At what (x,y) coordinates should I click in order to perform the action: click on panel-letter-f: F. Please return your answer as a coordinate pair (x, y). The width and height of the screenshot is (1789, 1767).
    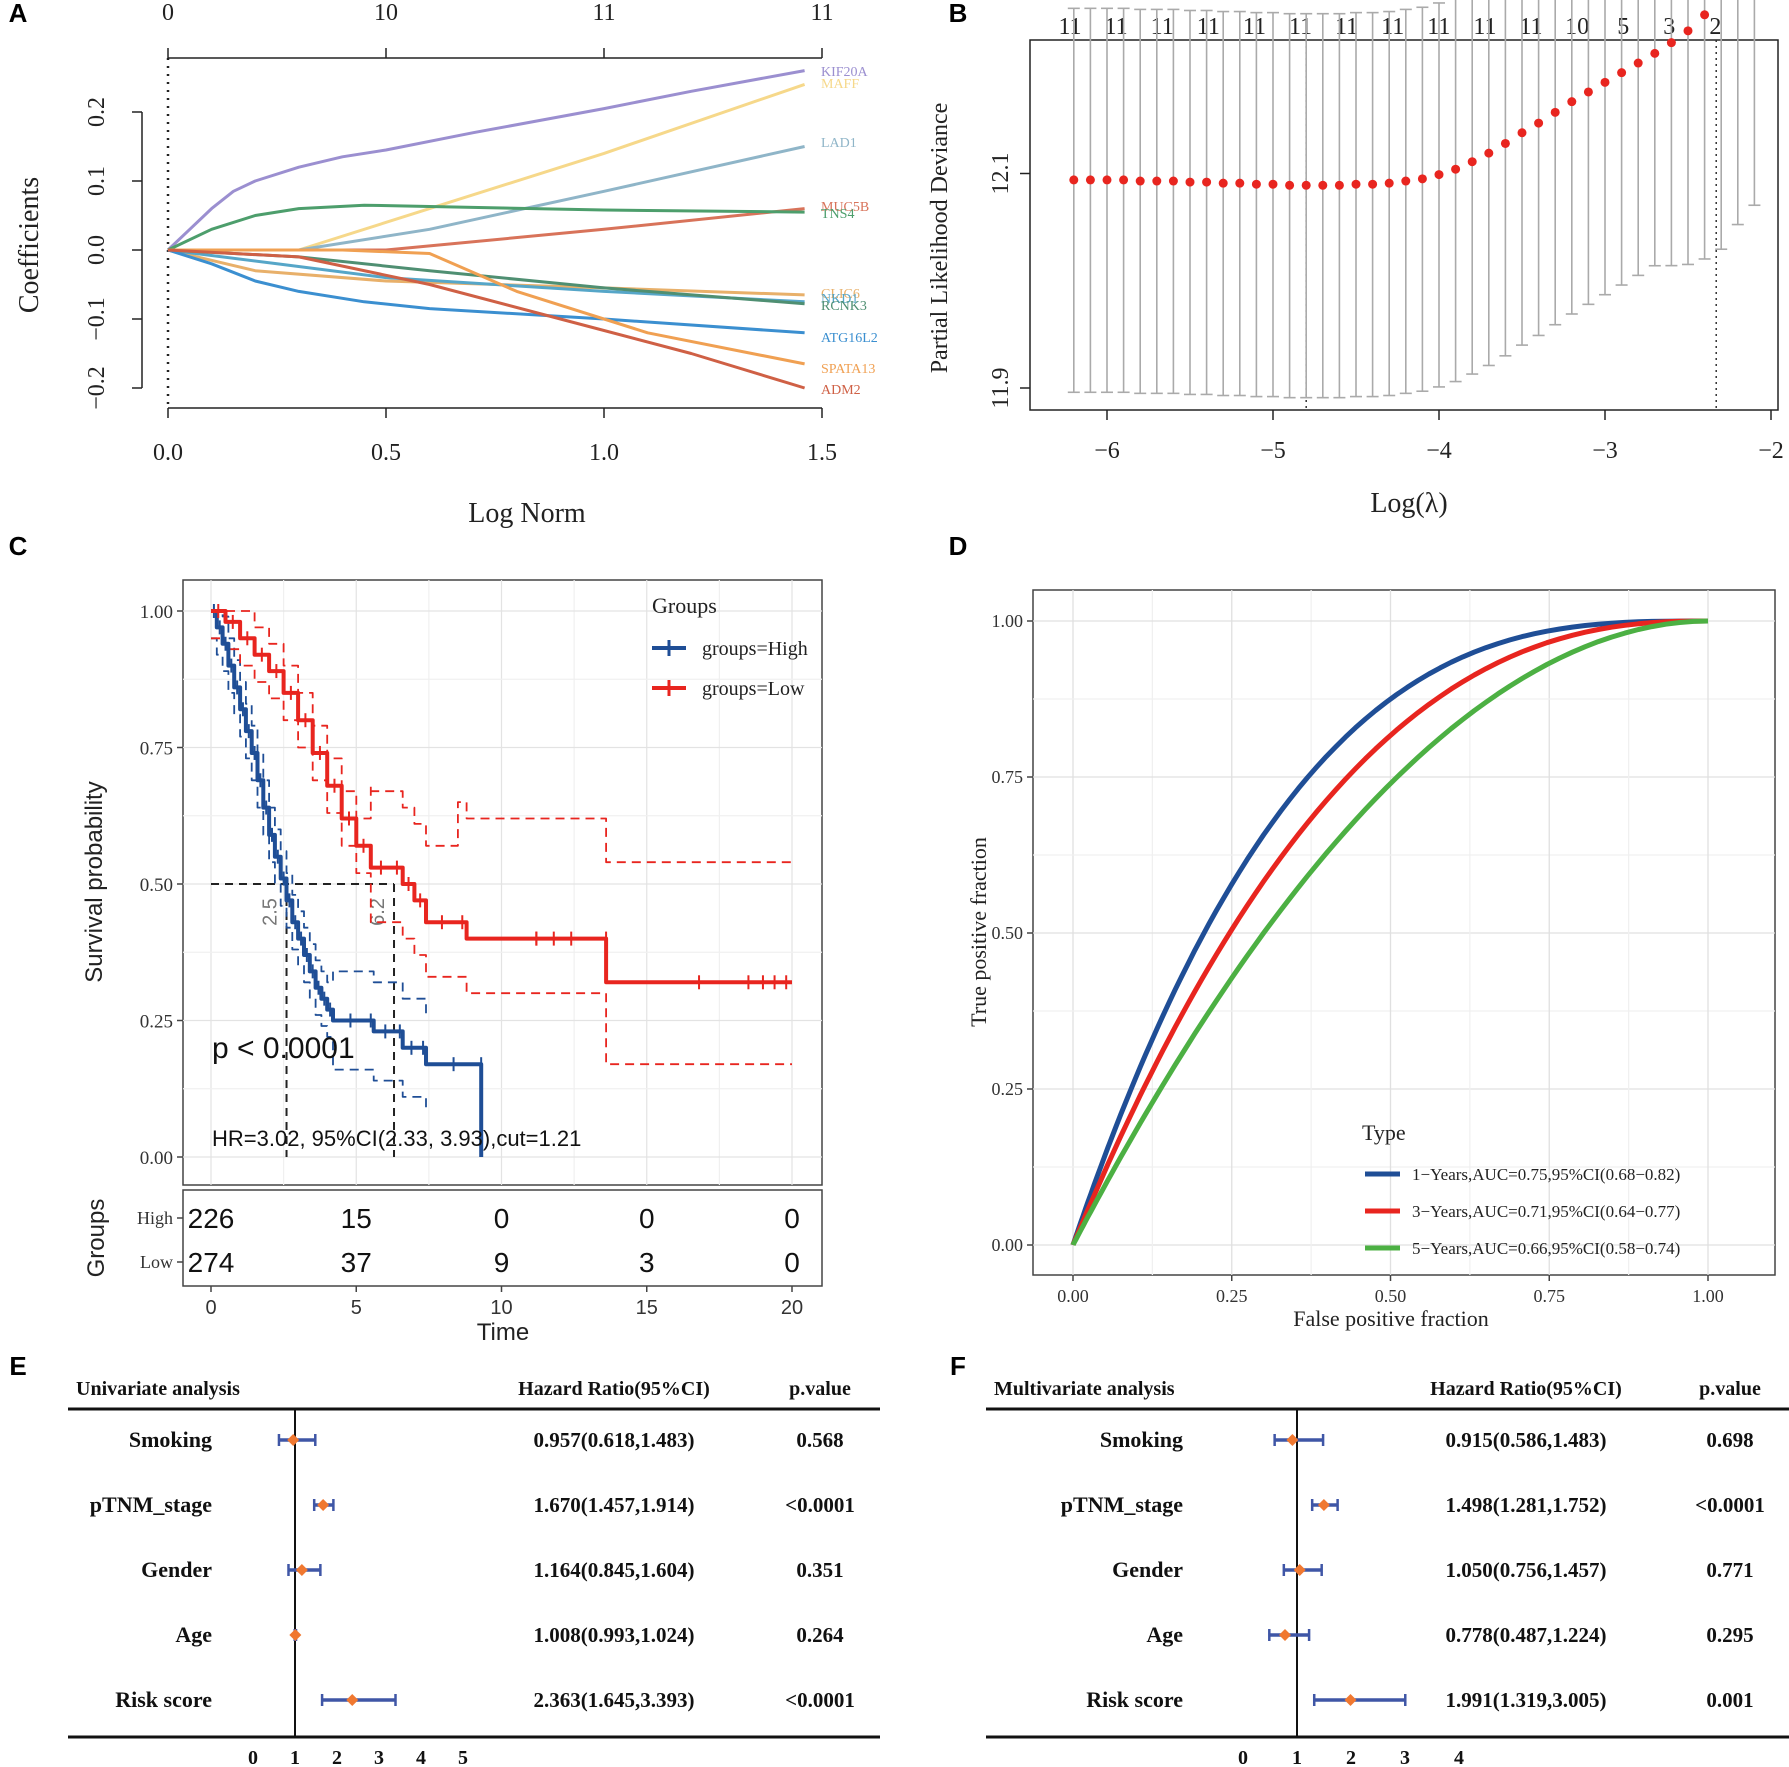
    Looking at the image, I should click on (958, 1366).